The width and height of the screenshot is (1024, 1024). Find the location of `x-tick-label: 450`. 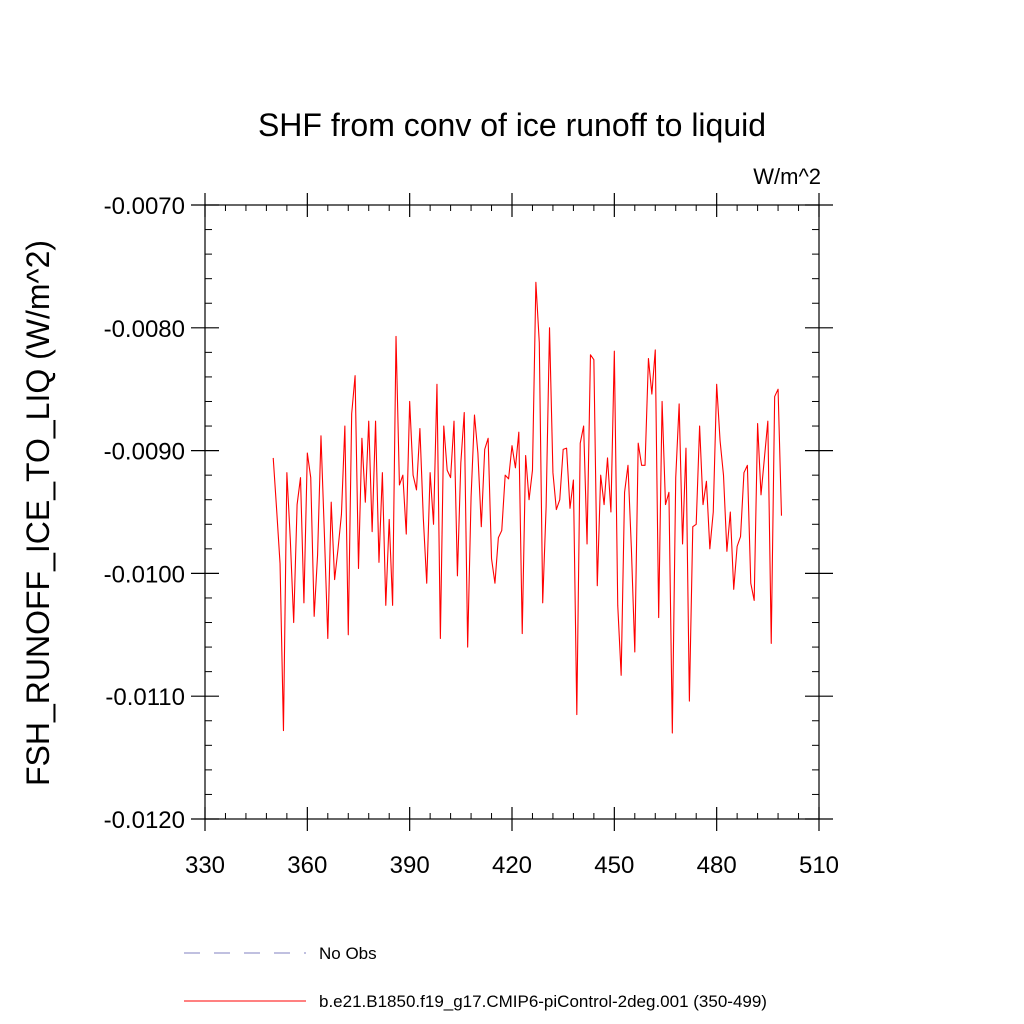

x-tick-label: 450 is located at coordinates (614, 865).